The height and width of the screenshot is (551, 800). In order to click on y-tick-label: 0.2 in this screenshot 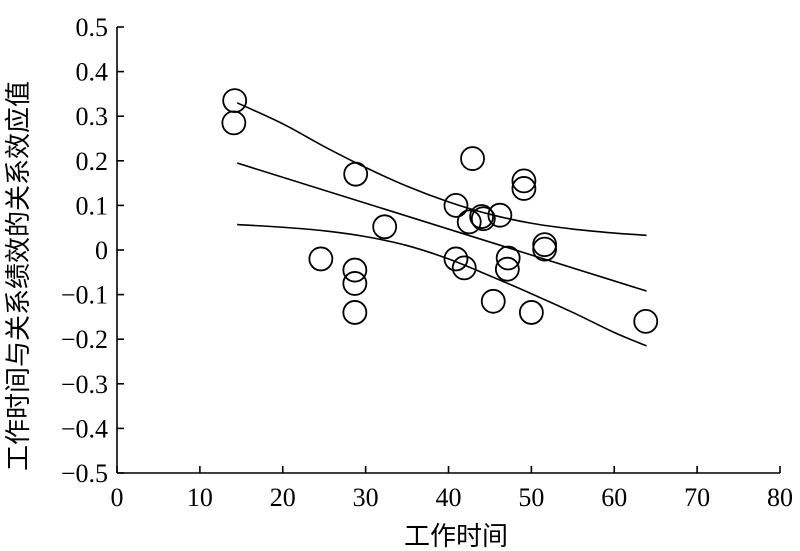, I will do `click(92, 161)`.